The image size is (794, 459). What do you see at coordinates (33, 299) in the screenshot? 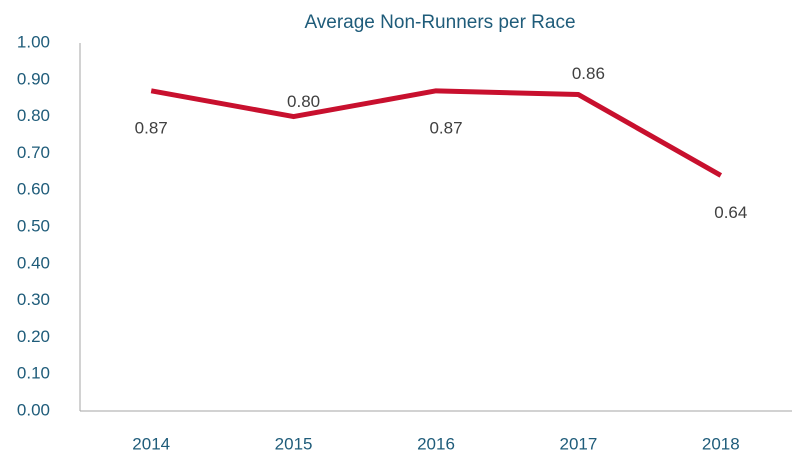
I see `y-tick-label: 0.30` at bounding box center [33, 299].